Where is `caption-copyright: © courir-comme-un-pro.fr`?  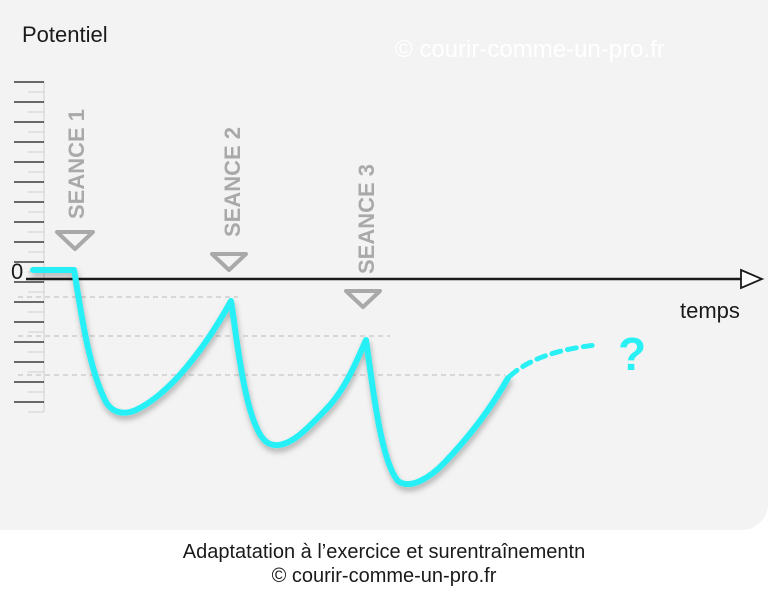
caption-copyright: © courir-comme-un-pro.fr is located at coordinates (384, 576).